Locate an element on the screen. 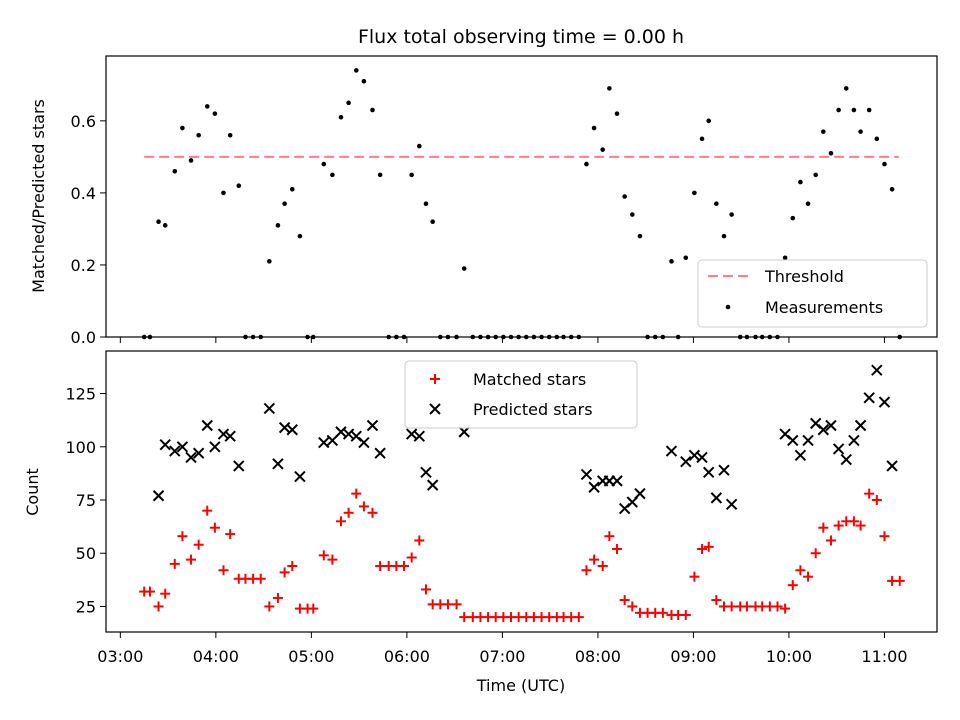 The width and height of the screenshot is (960, 720). x-tick-label: 10:00 is located at coordinates (789, 656).